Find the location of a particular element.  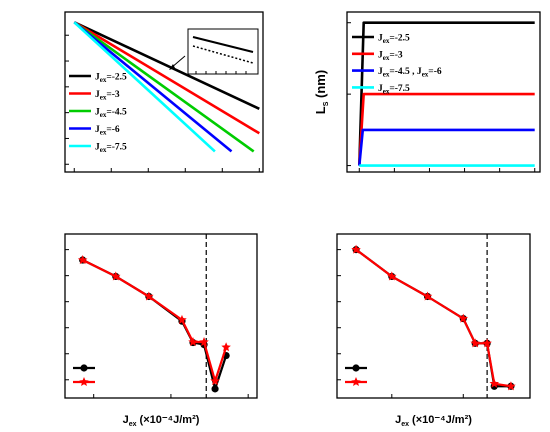

inset-arrowhead is located at coordinates (172, 67).